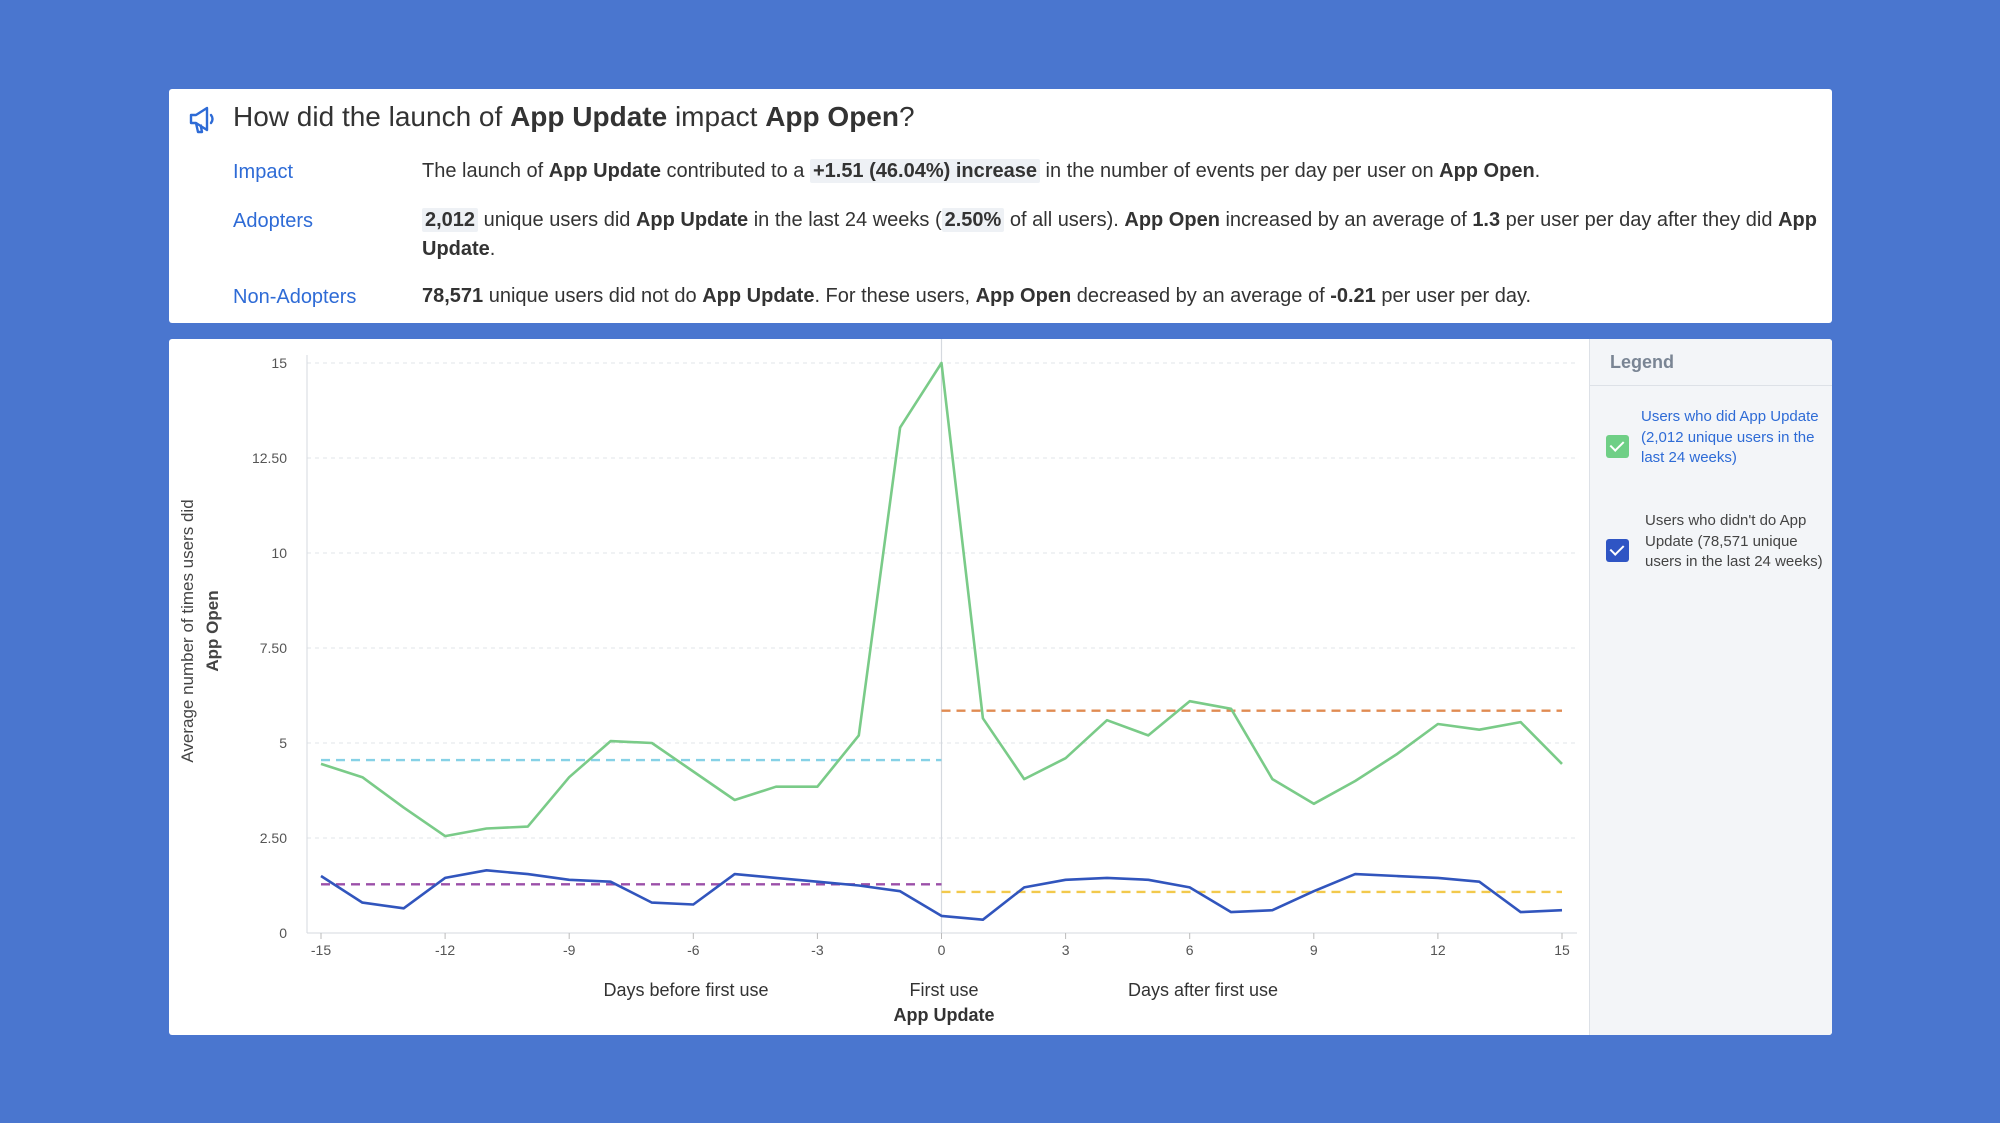  What do you see at coordinates (817, 950) in the screenshot?
I see `x-tick-label: -3` at bounding box center [817, 950].